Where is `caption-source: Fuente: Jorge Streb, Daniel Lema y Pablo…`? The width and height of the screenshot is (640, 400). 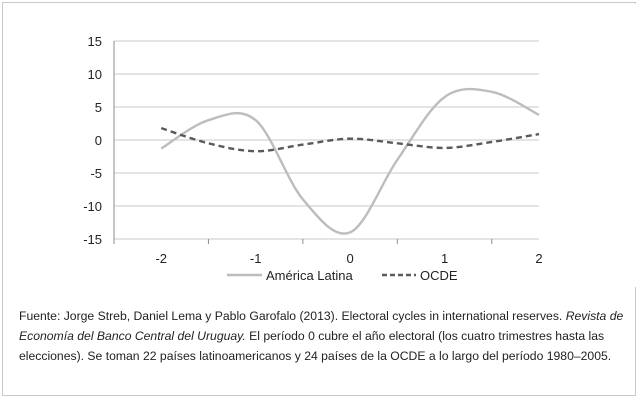
caption-source: Fuente: Jorge Streb, Daniel Lema y Pablo… is located at coordinates (292, 316).